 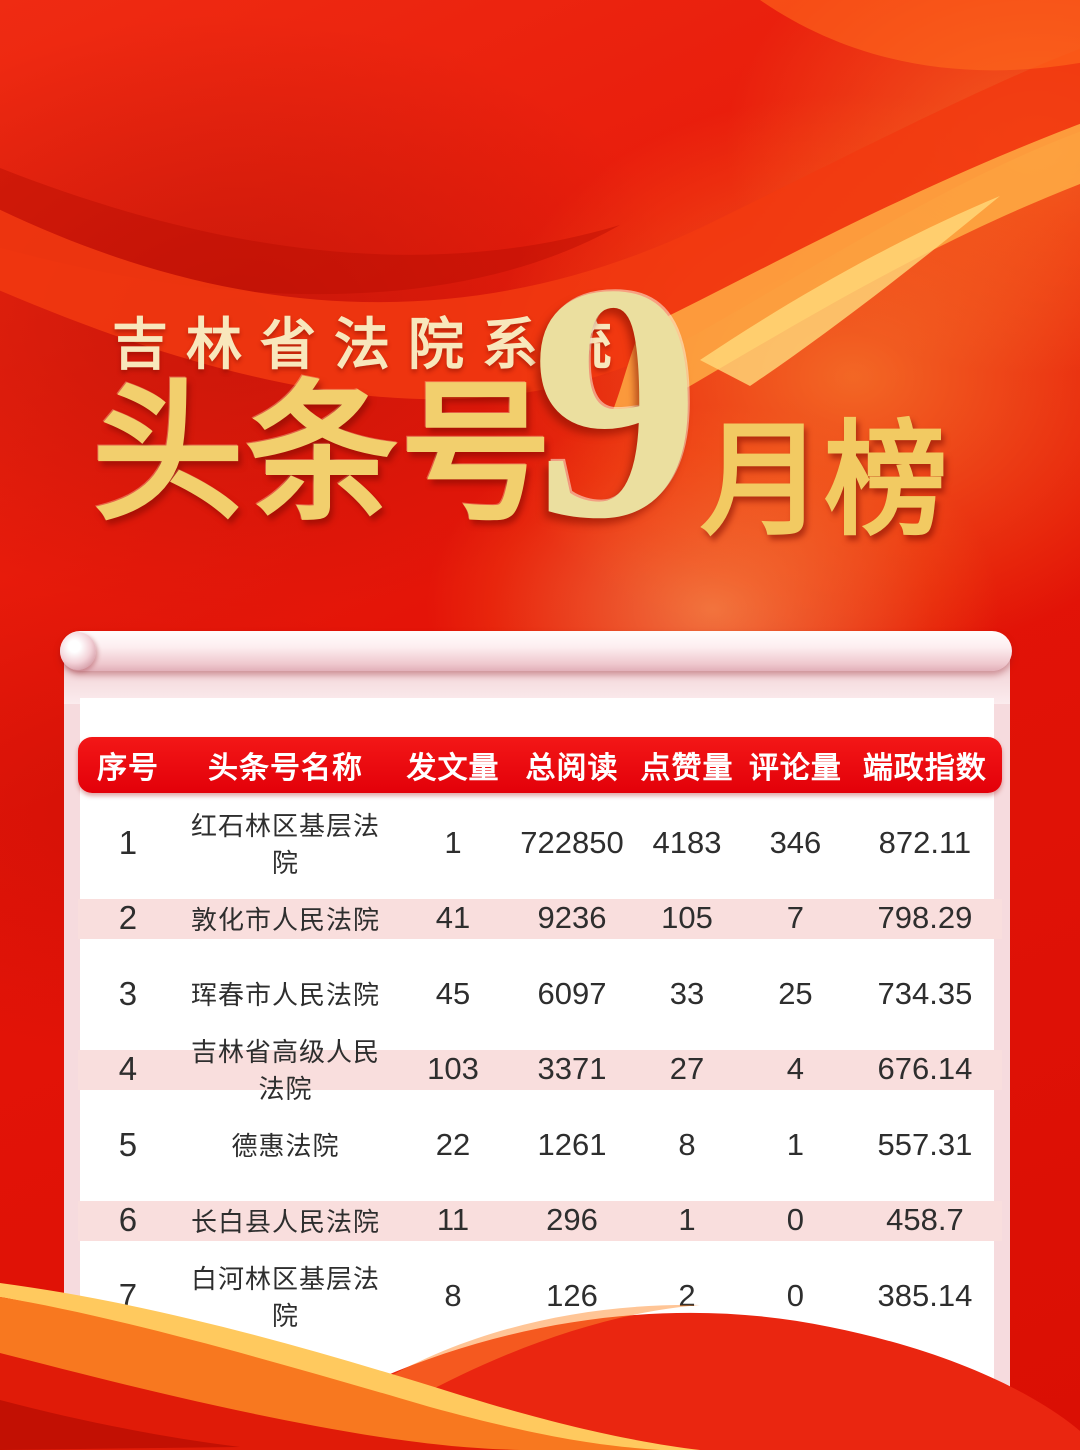 I want to click on header-cell: 总阅读, so click(x=572, y=768).